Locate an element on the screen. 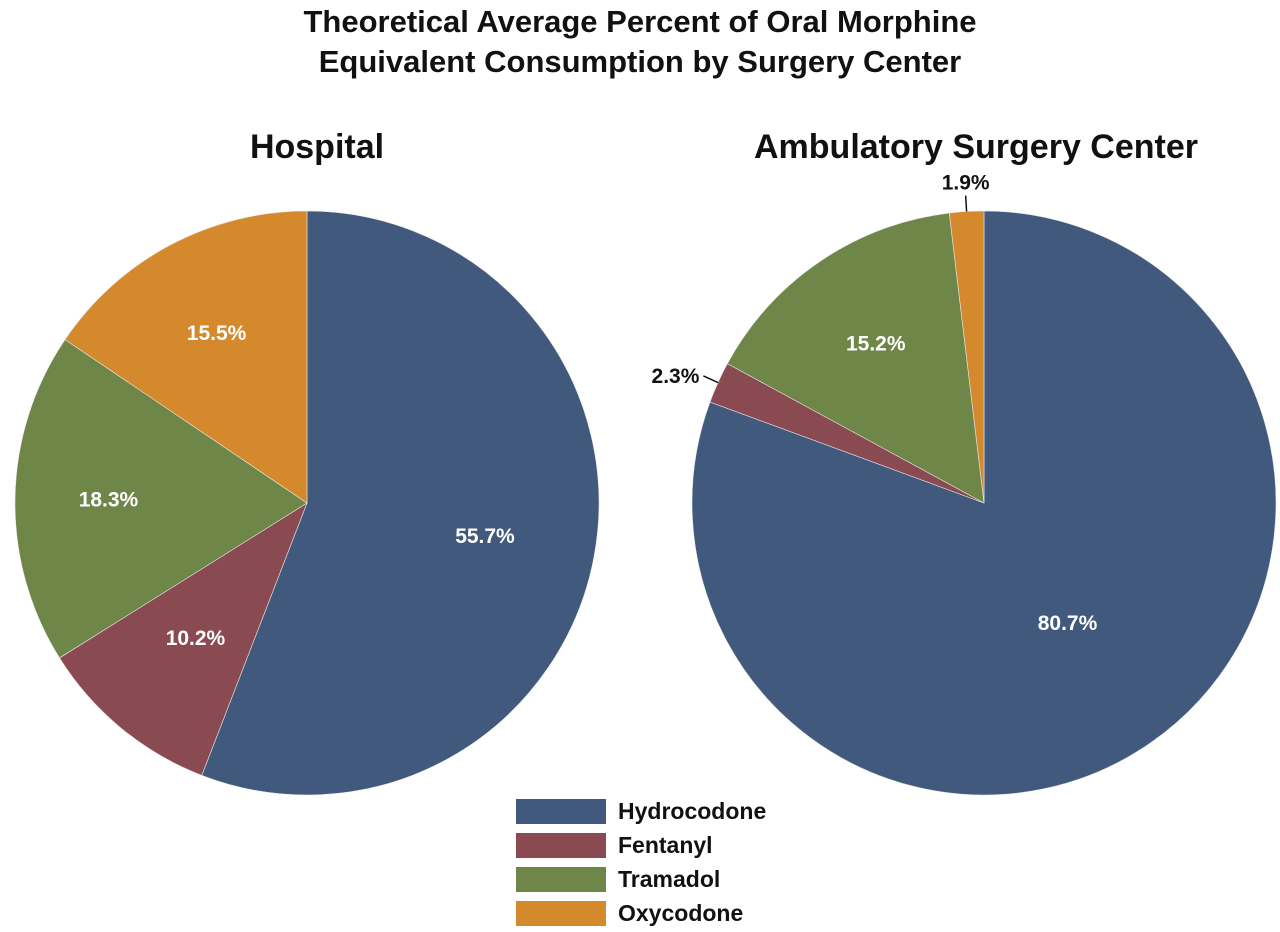 The height and width of the screenshot is (932, 1280). slice-label-ambulatory-surgery-center-fentanyl: 2.3% is located at coordinates (676, 376).